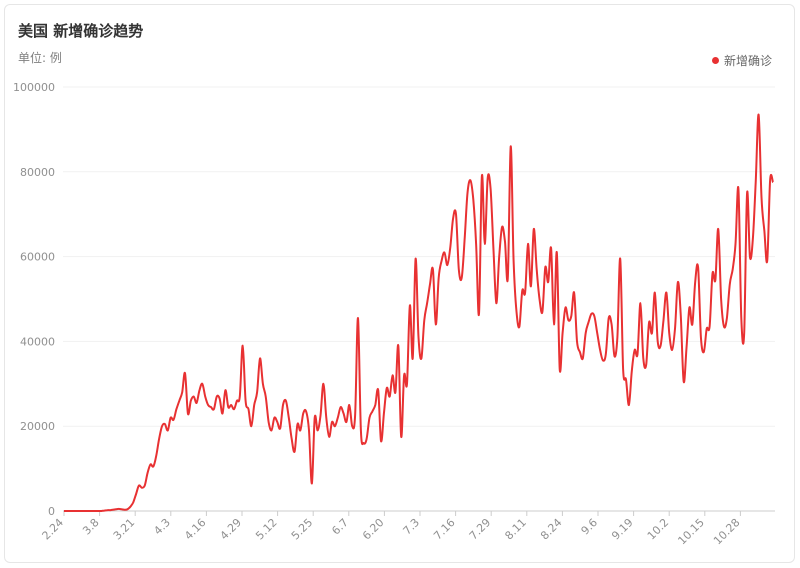 Image resolution: width=800 pixels, height=568 pixels. I want to click on x-tick-label: 8.11, so click(515, 529).